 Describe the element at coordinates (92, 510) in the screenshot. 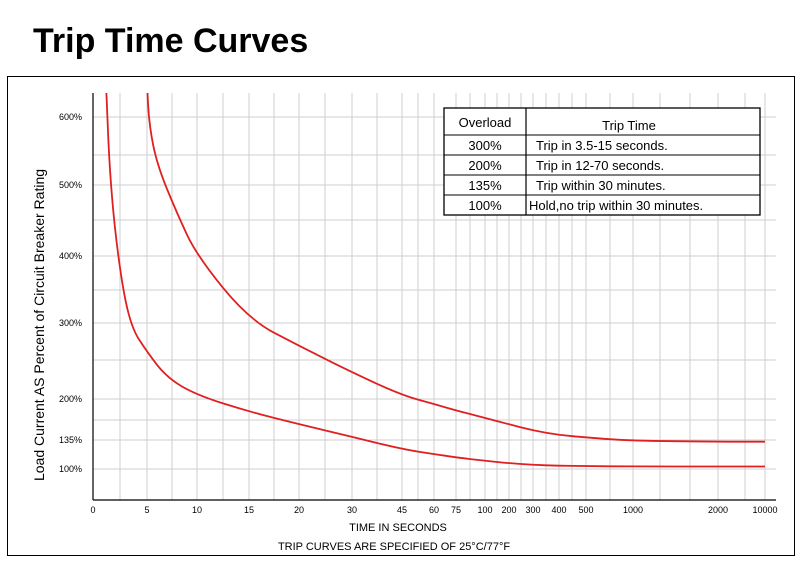

I see `x-tick-label: 0` at that location.